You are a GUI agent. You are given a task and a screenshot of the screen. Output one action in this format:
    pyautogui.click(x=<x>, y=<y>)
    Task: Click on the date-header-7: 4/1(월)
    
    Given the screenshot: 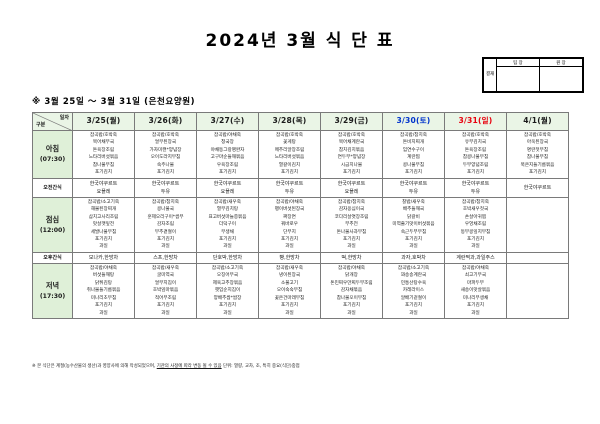 What is the action you would take?
    pyautogui.click(x=537, y=121)
    